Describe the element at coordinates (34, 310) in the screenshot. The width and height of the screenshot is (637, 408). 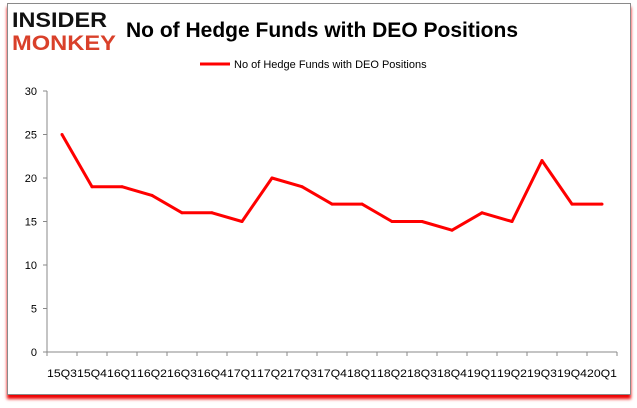
I see `y-tick-label: 5` at that location.